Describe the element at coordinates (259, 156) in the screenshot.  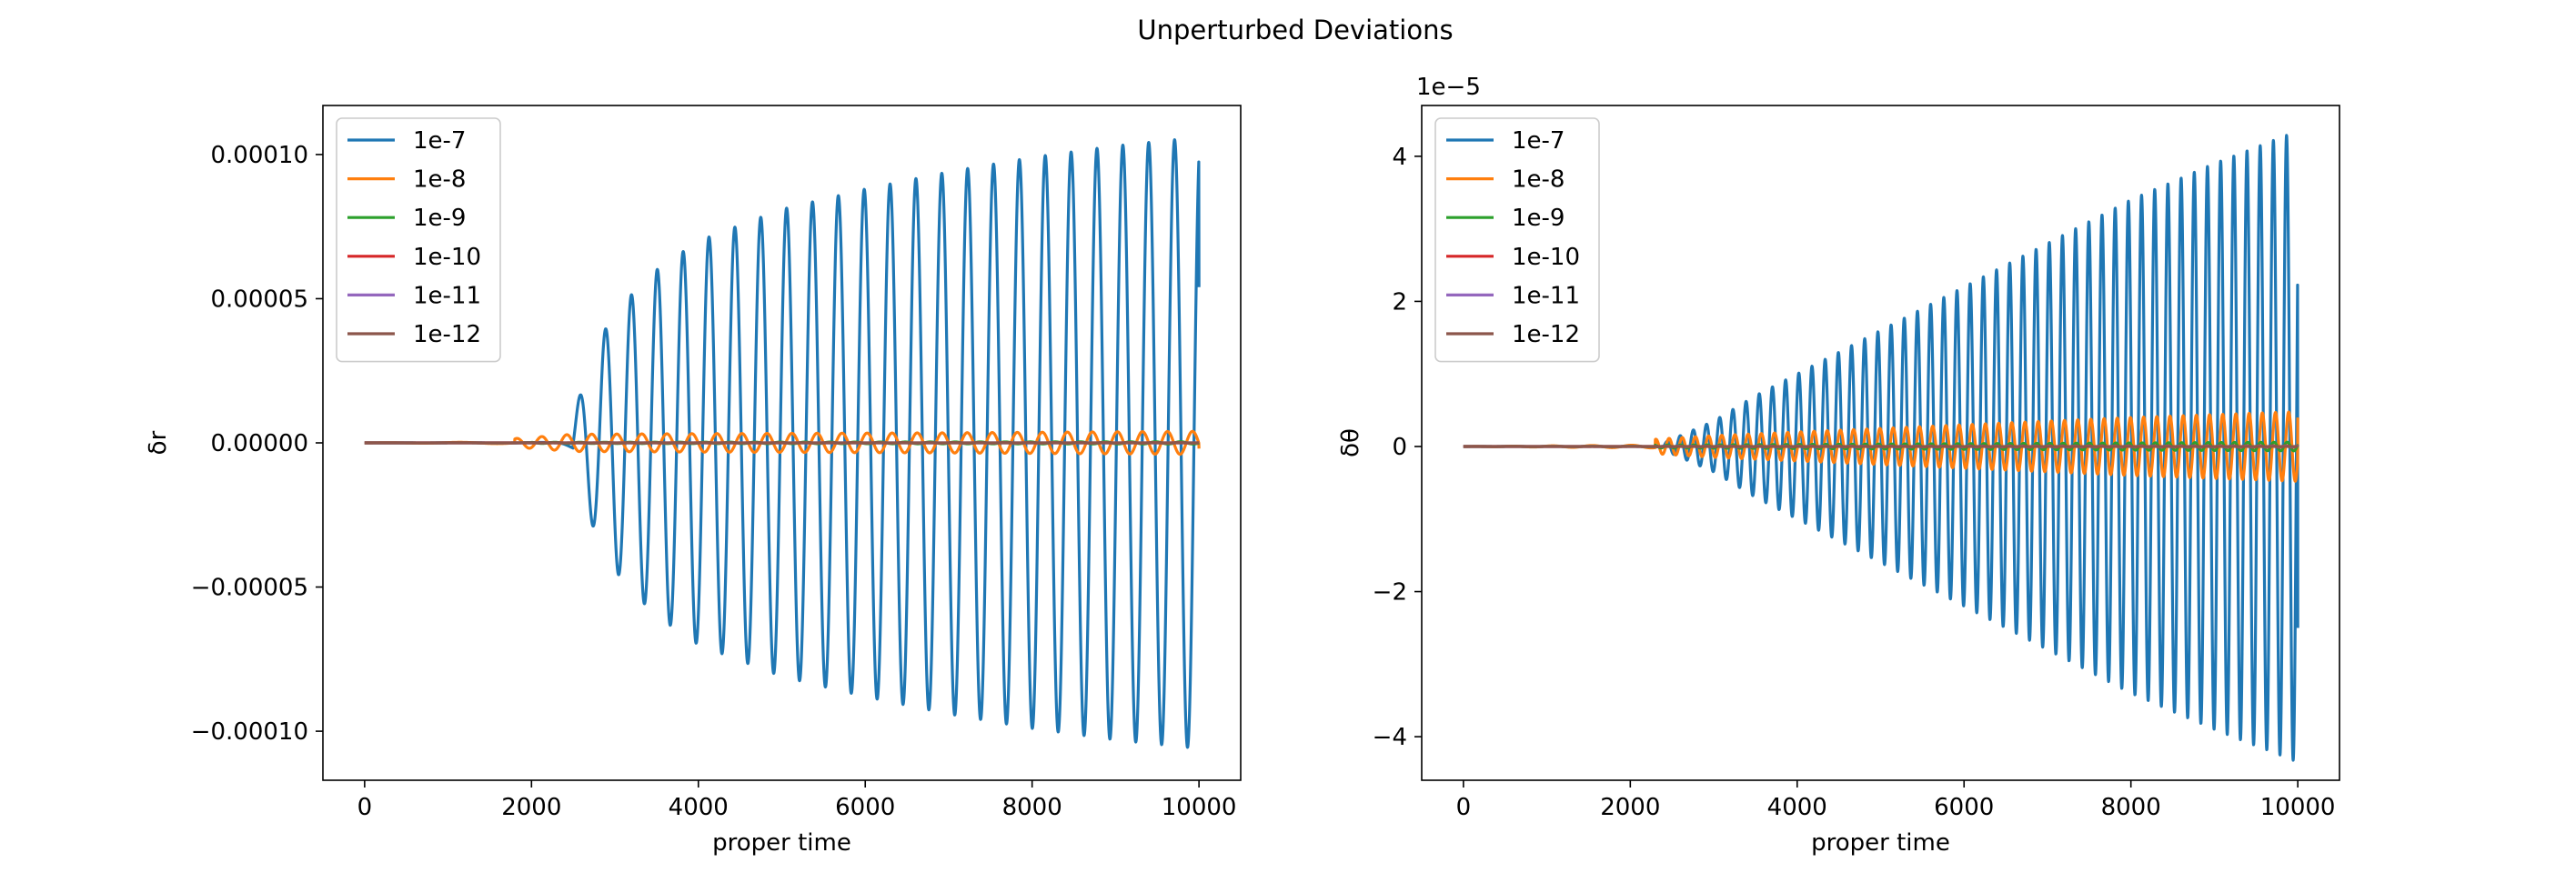
I see `y-tick-label: 0.00010` at that location.